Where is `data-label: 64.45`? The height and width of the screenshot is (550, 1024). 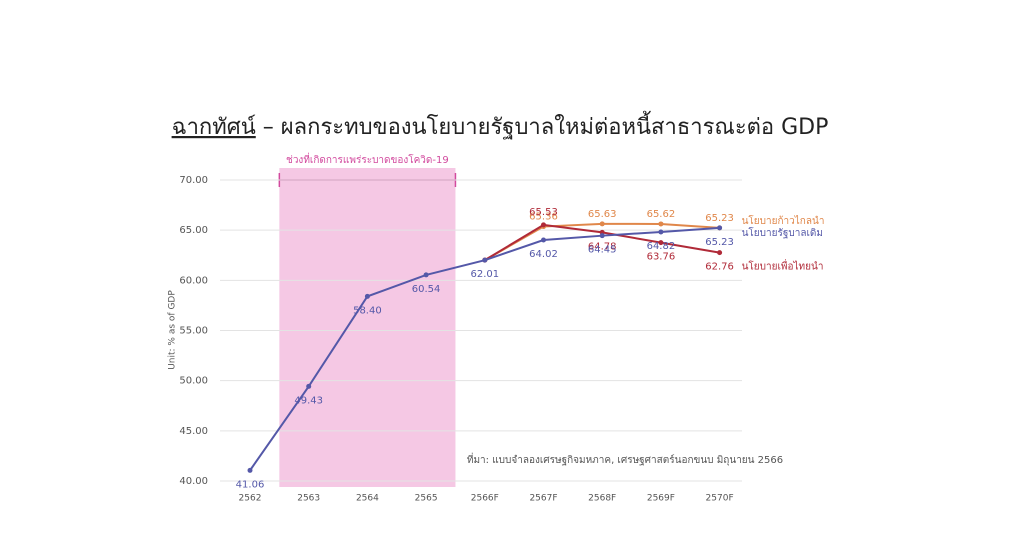 data-label: 64.45 is located at coordinates (602, 250).